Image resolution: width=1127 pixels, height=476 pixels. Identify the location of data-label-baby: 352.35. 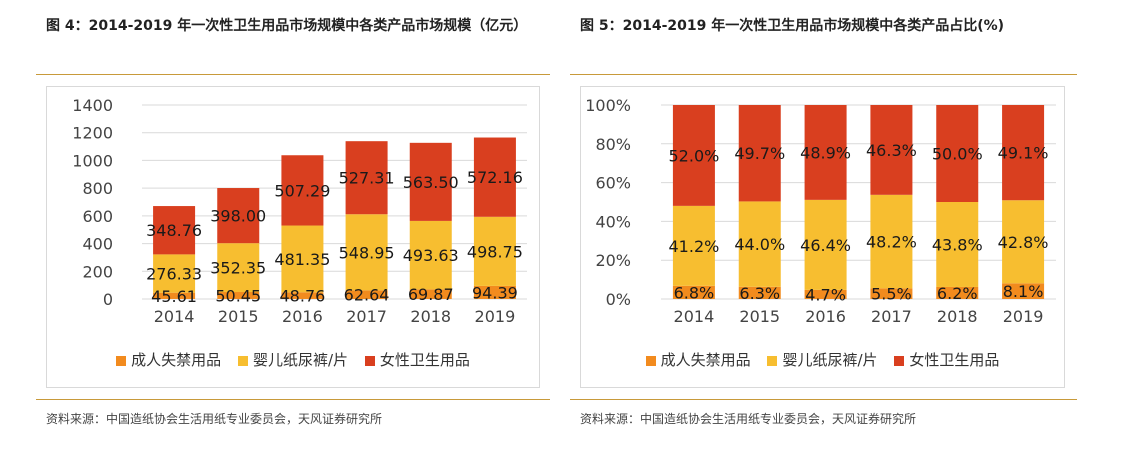
(238, 268).